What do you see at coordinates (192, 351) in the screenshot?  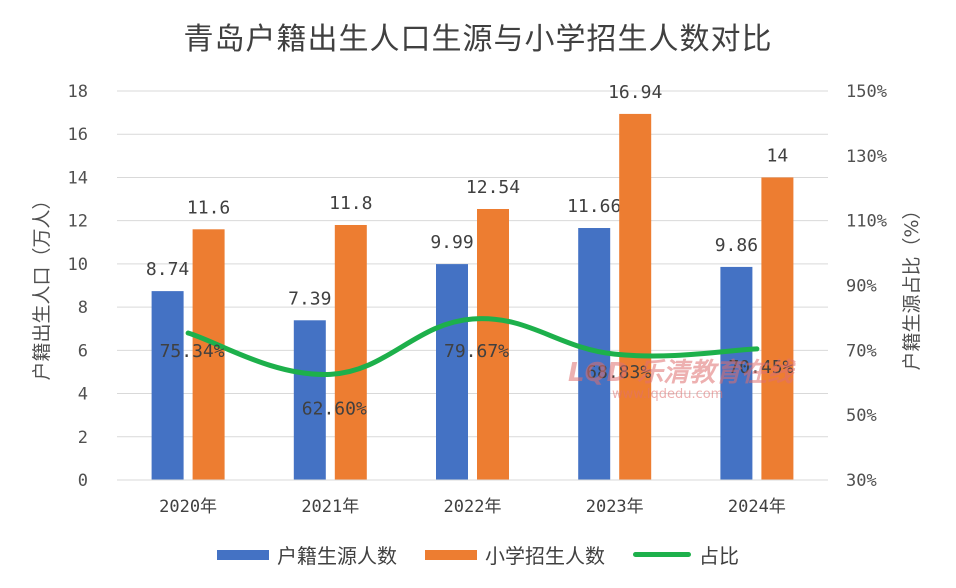 I see `ratio-data-label: 75.34%` at bounding box center [192, 351].